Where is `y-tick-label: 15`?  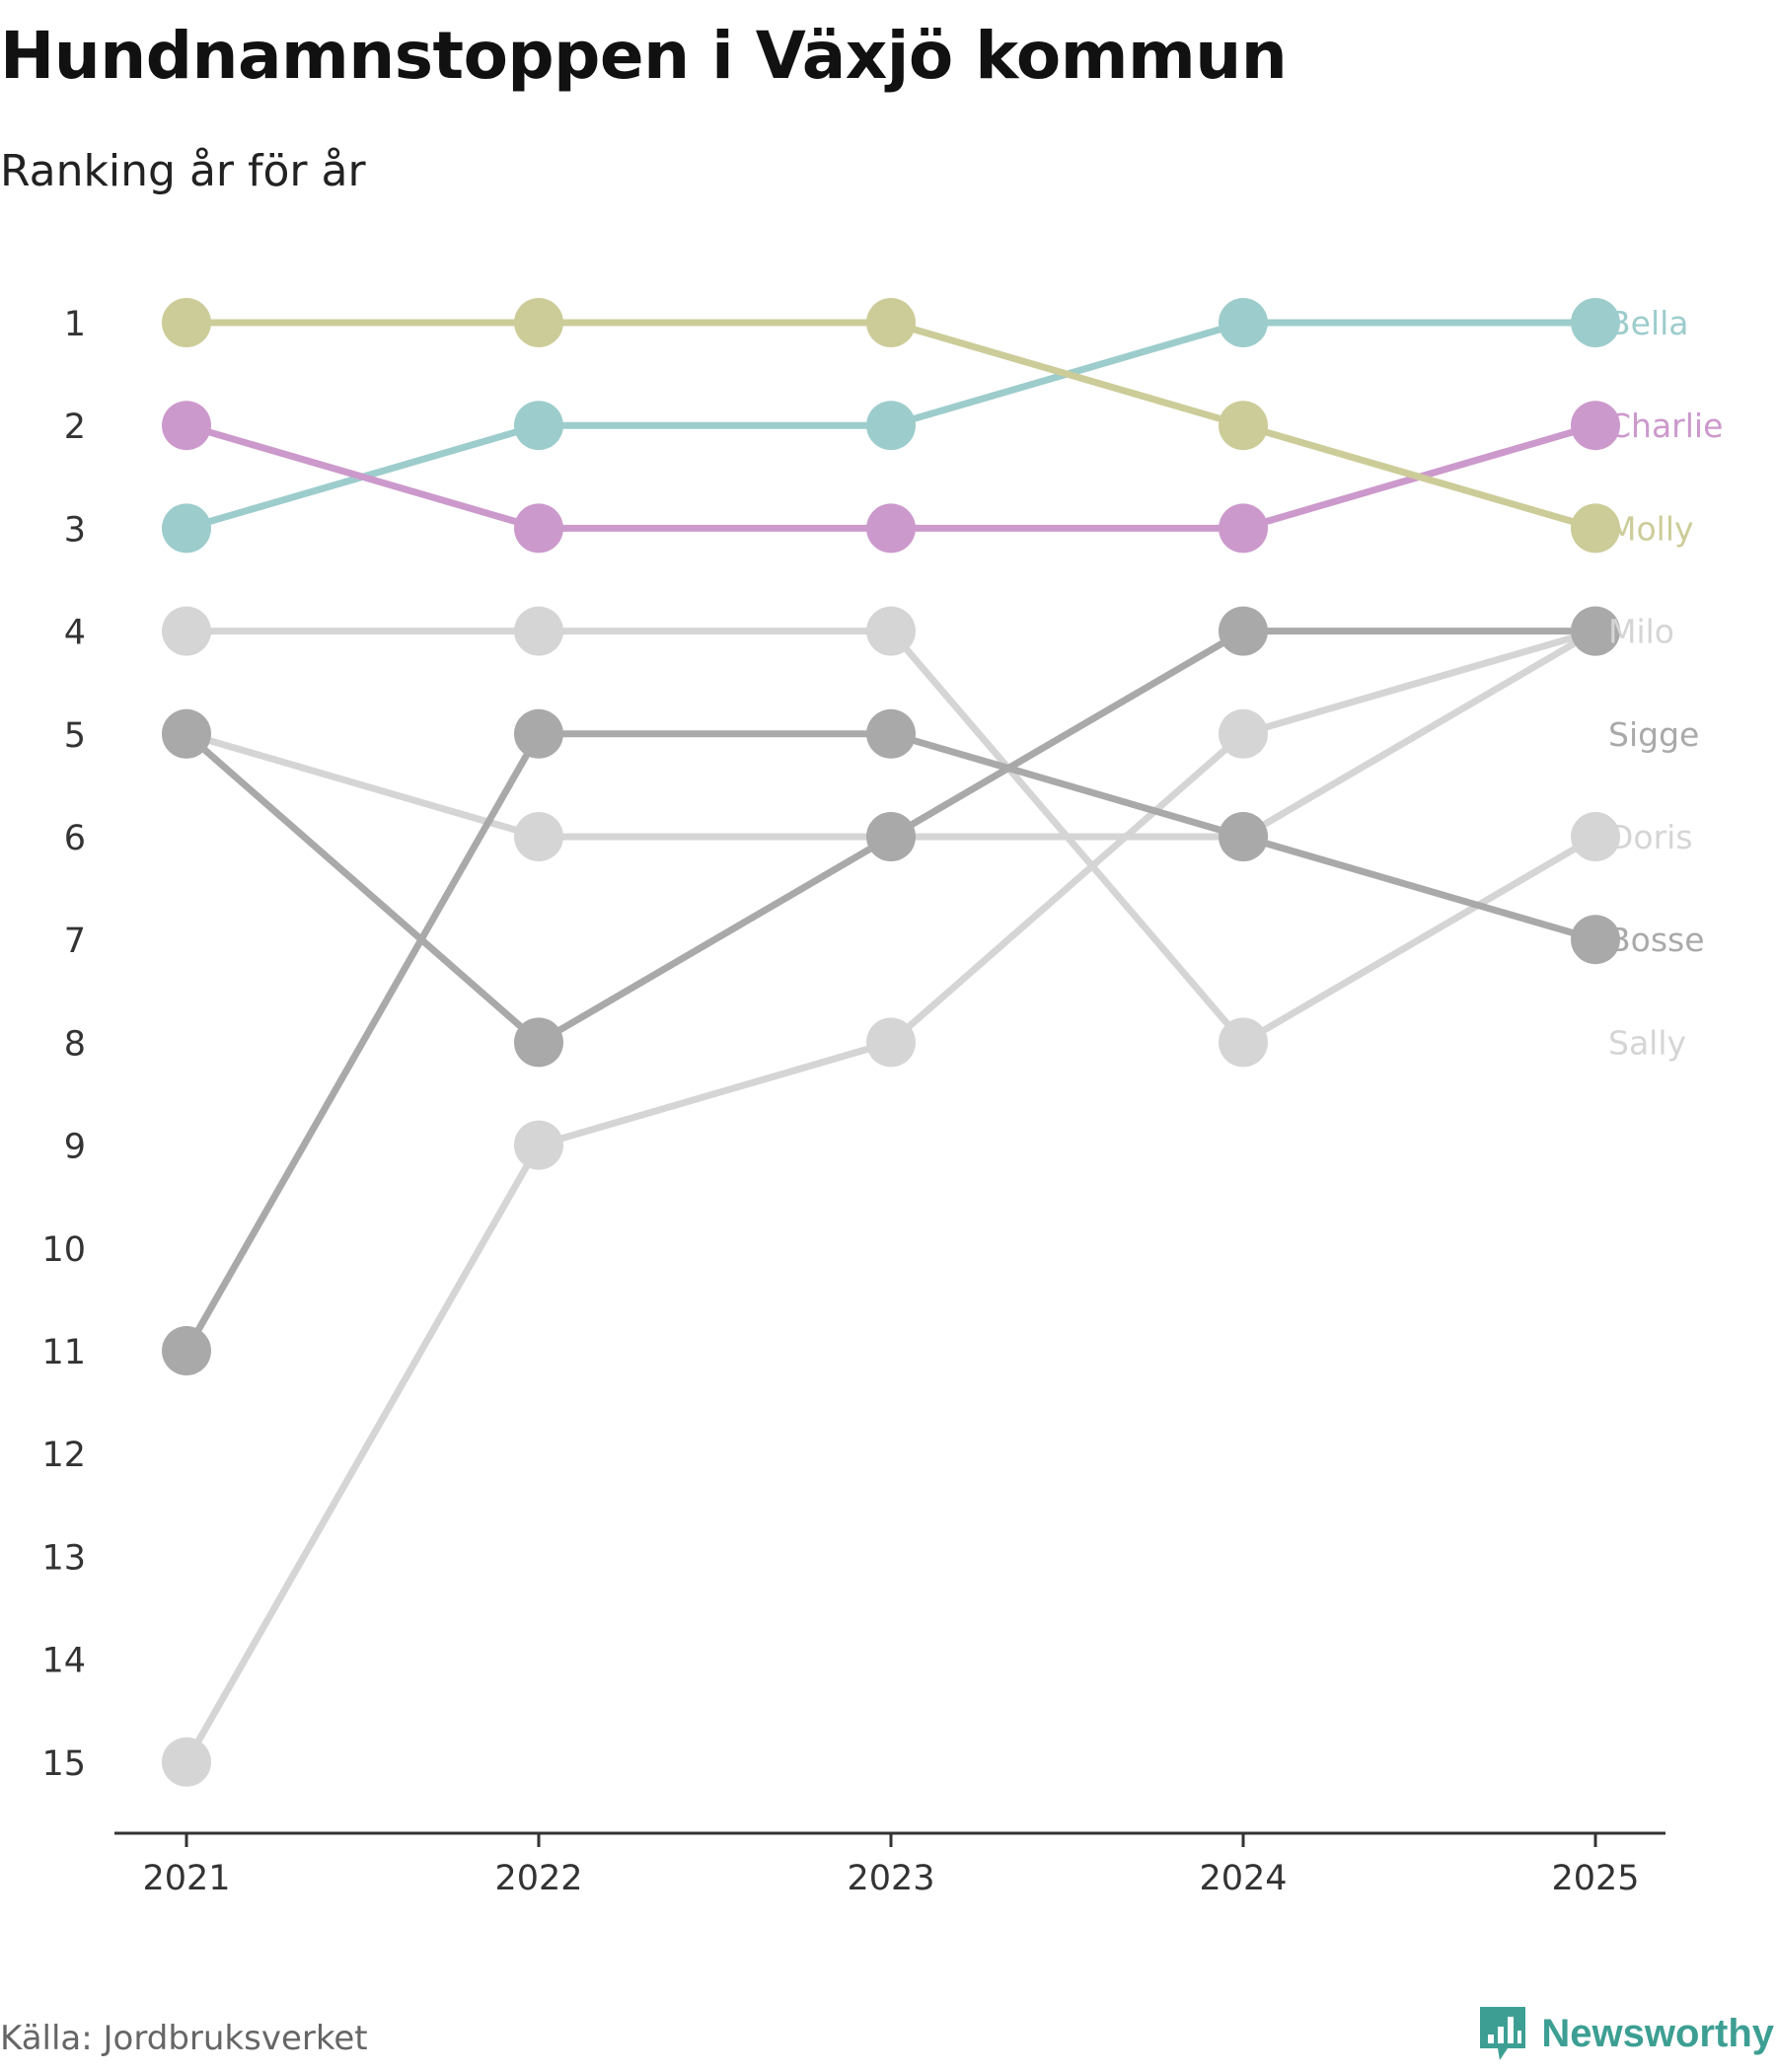 y-tick-label: 15 is located at coordinates (64, 1764).